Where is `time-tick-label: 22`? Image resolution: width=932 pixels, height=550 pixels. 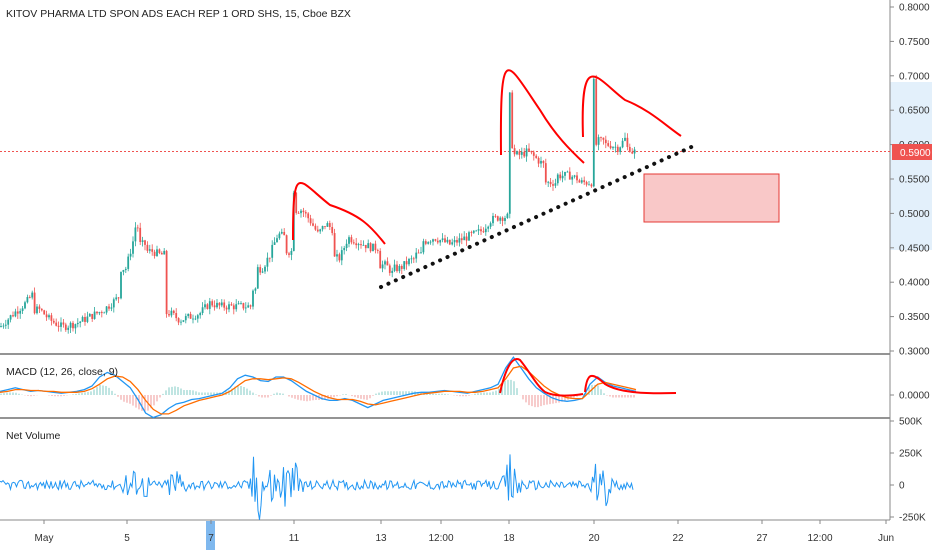 time-tick-label: 22 is located at coordinates (678, 538).